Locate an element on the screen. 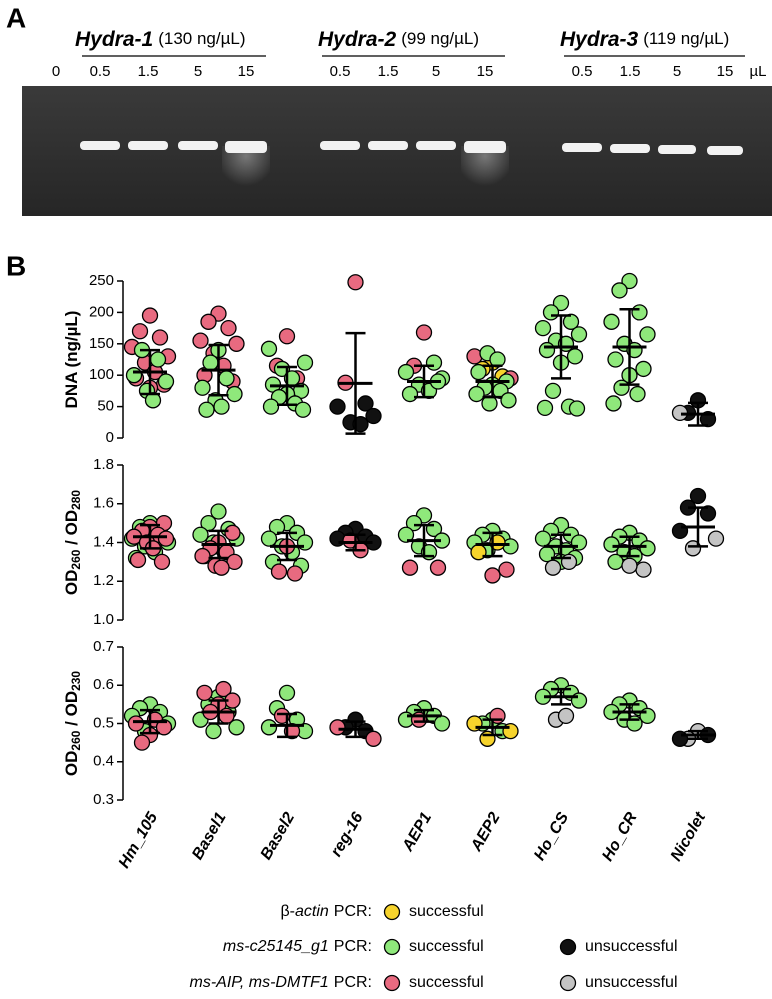 This screenshot has width=772, height=999. legend-label-part: PCR: is located at coordinates (353, 982).